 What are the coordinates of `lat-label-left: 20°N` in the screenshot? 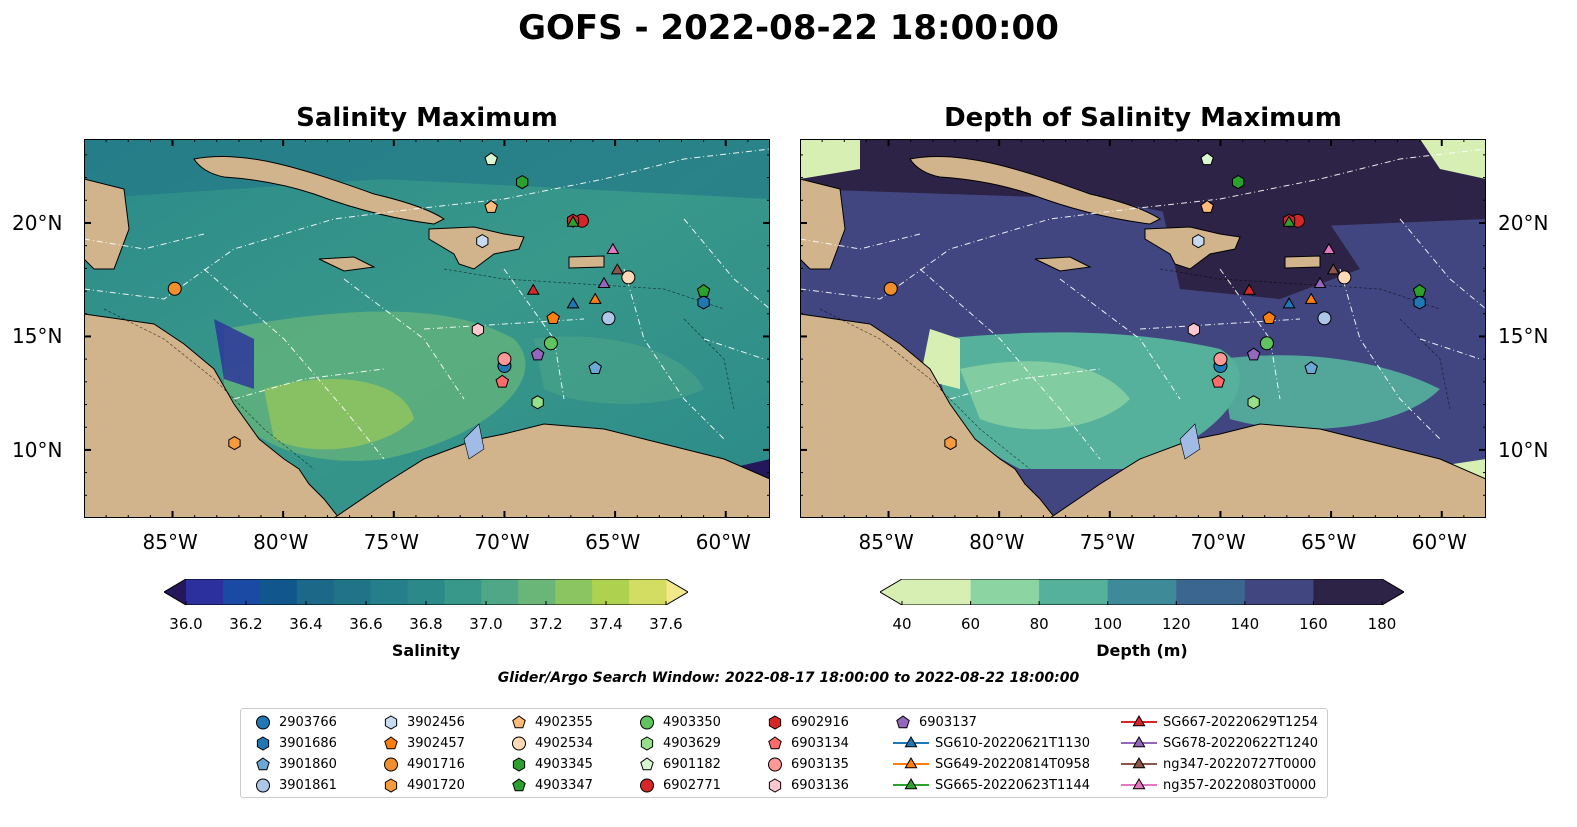 It's located at (37, 222).